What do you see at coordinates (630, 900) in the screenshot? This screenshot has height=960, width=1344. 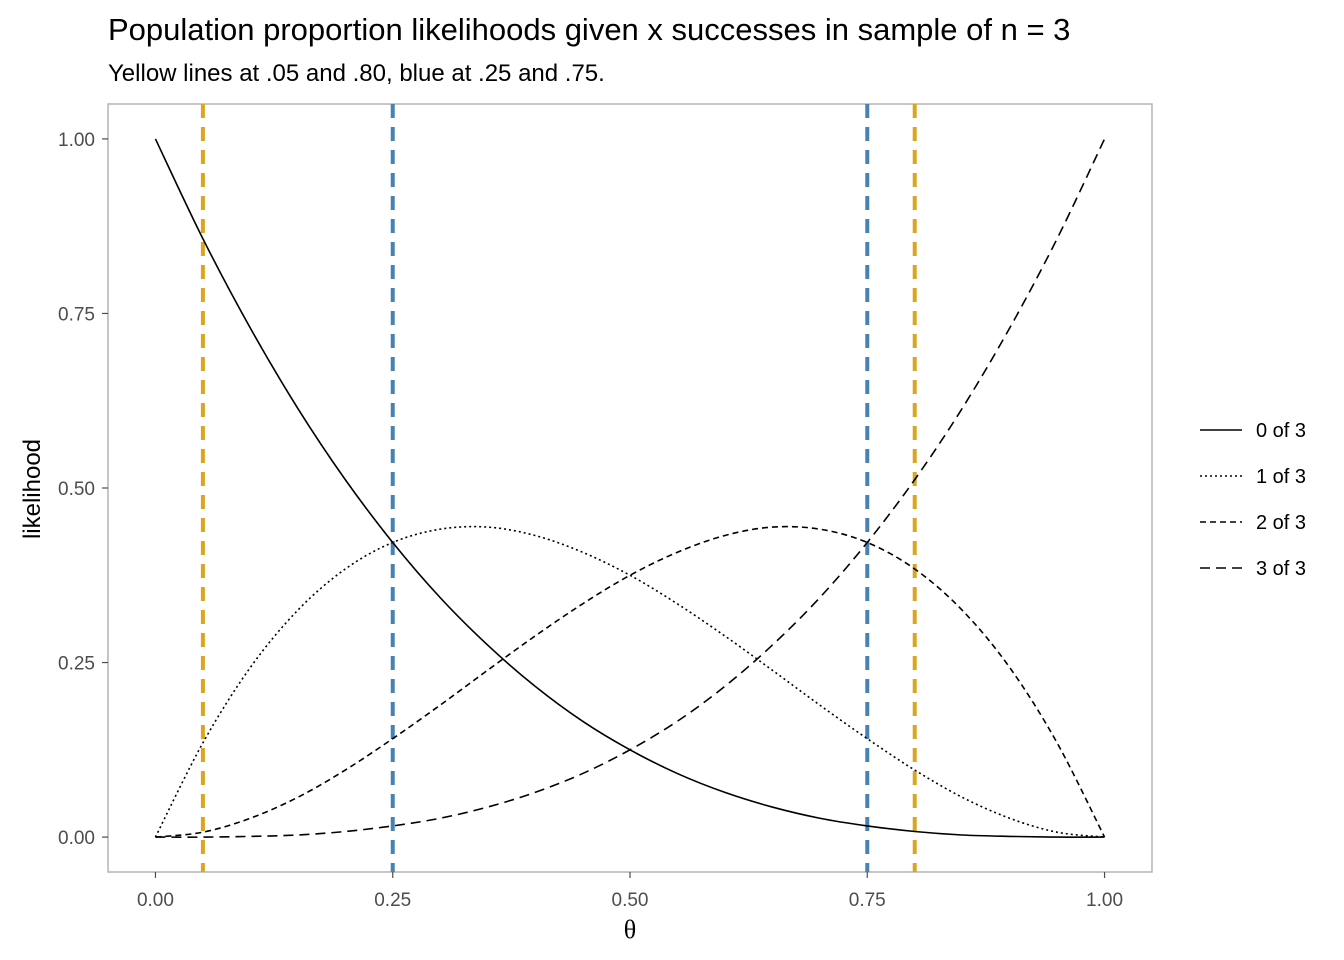 I see `x-tick-label: 0.50` at bounding box center [630, 900].